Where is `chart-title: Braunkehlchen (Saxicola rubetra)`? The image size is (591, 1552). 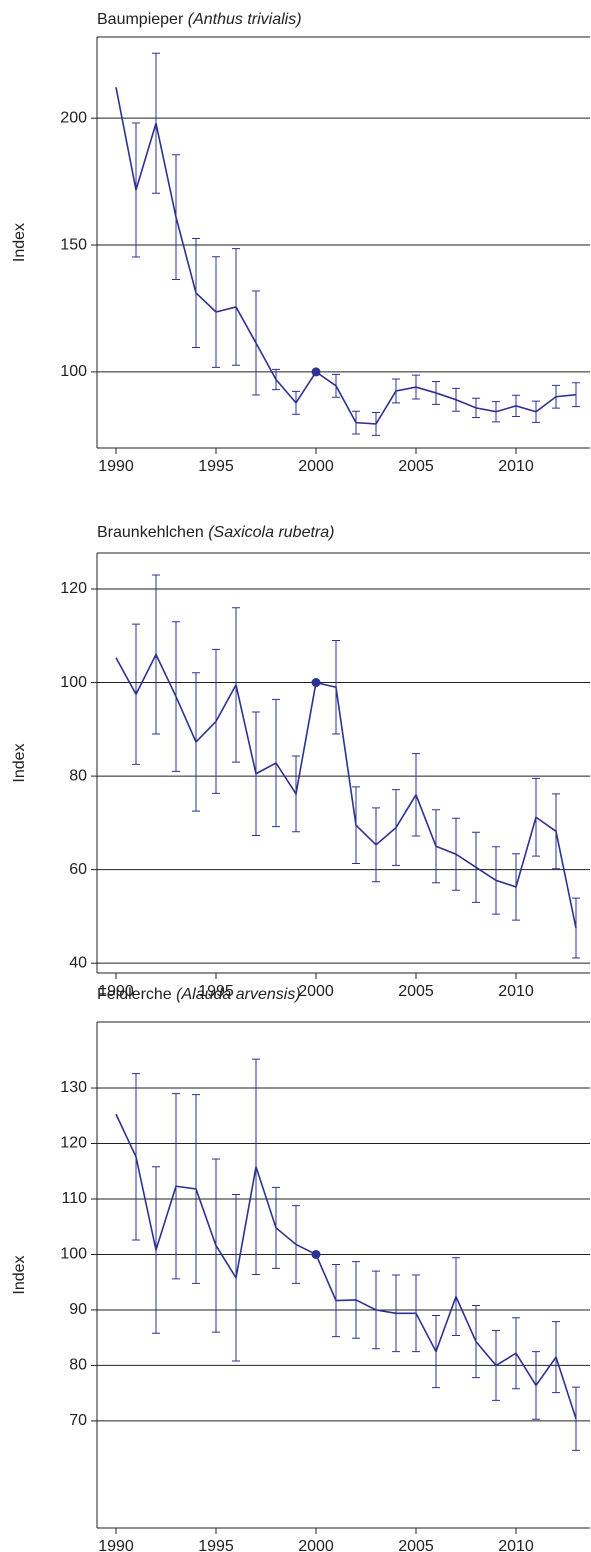 chart-title: Braunkehlchen (Saxicola rubetra) is located at coordinates (215, 532).